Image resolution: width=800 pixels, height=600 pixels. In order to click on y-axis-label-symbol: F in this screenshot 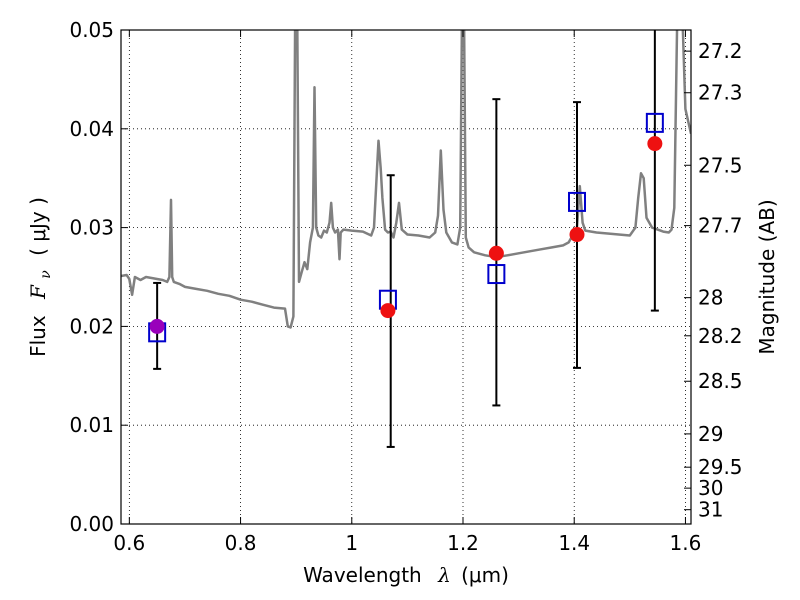, I will do `click(38, 292)`.